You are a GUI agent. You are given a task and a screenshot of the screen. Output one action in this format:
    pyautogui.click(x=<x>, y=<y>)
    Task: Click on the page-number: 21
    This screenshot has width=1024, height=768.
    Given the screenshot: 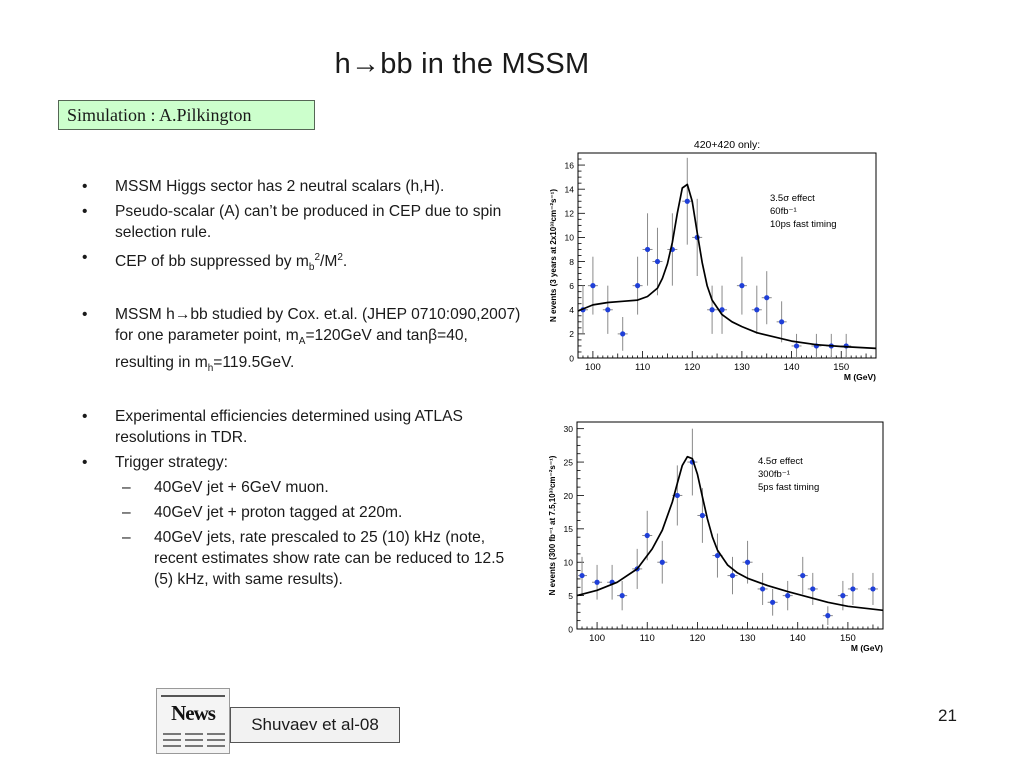 What is the action you would take?
    pyautogui.click(x=947, y=715)
    